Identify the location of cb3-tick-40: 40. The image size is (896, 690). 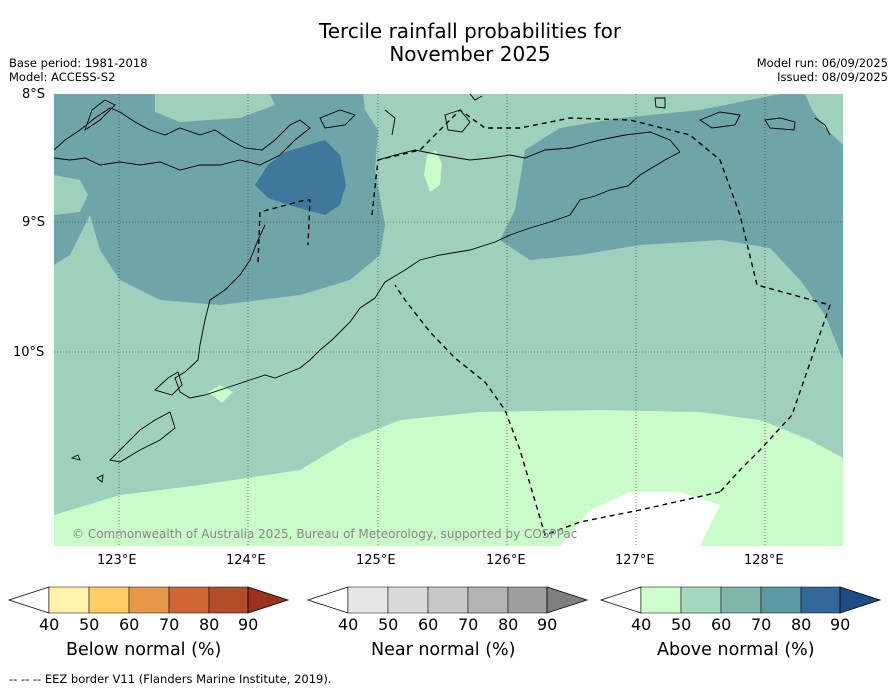
(641, 624).